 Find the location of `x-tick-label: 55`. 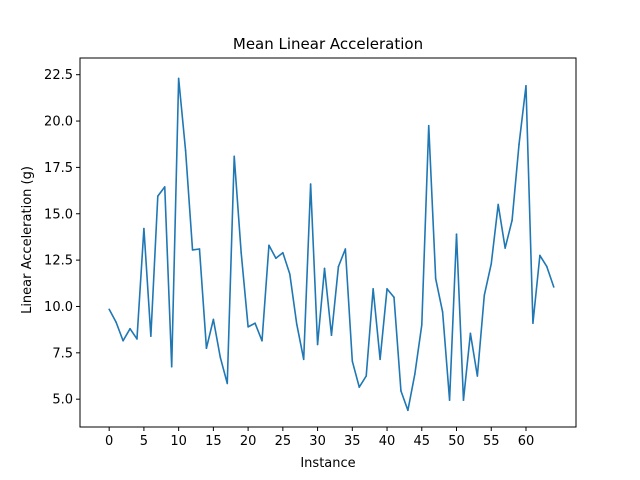

x-tick-label: 55 is located at coordinates (491, 441).